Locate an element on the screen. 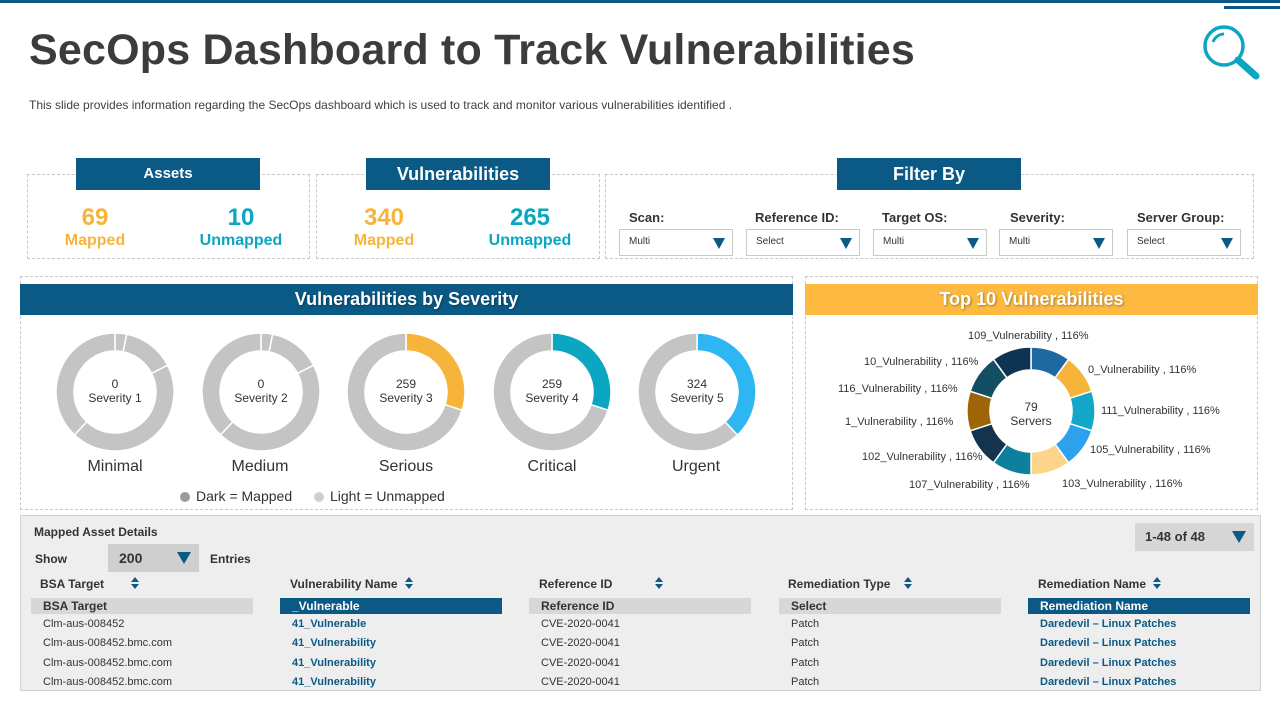 The image size is (1280, 720). column-filter-remediation-type: Select is located at coordinates (890, 606).